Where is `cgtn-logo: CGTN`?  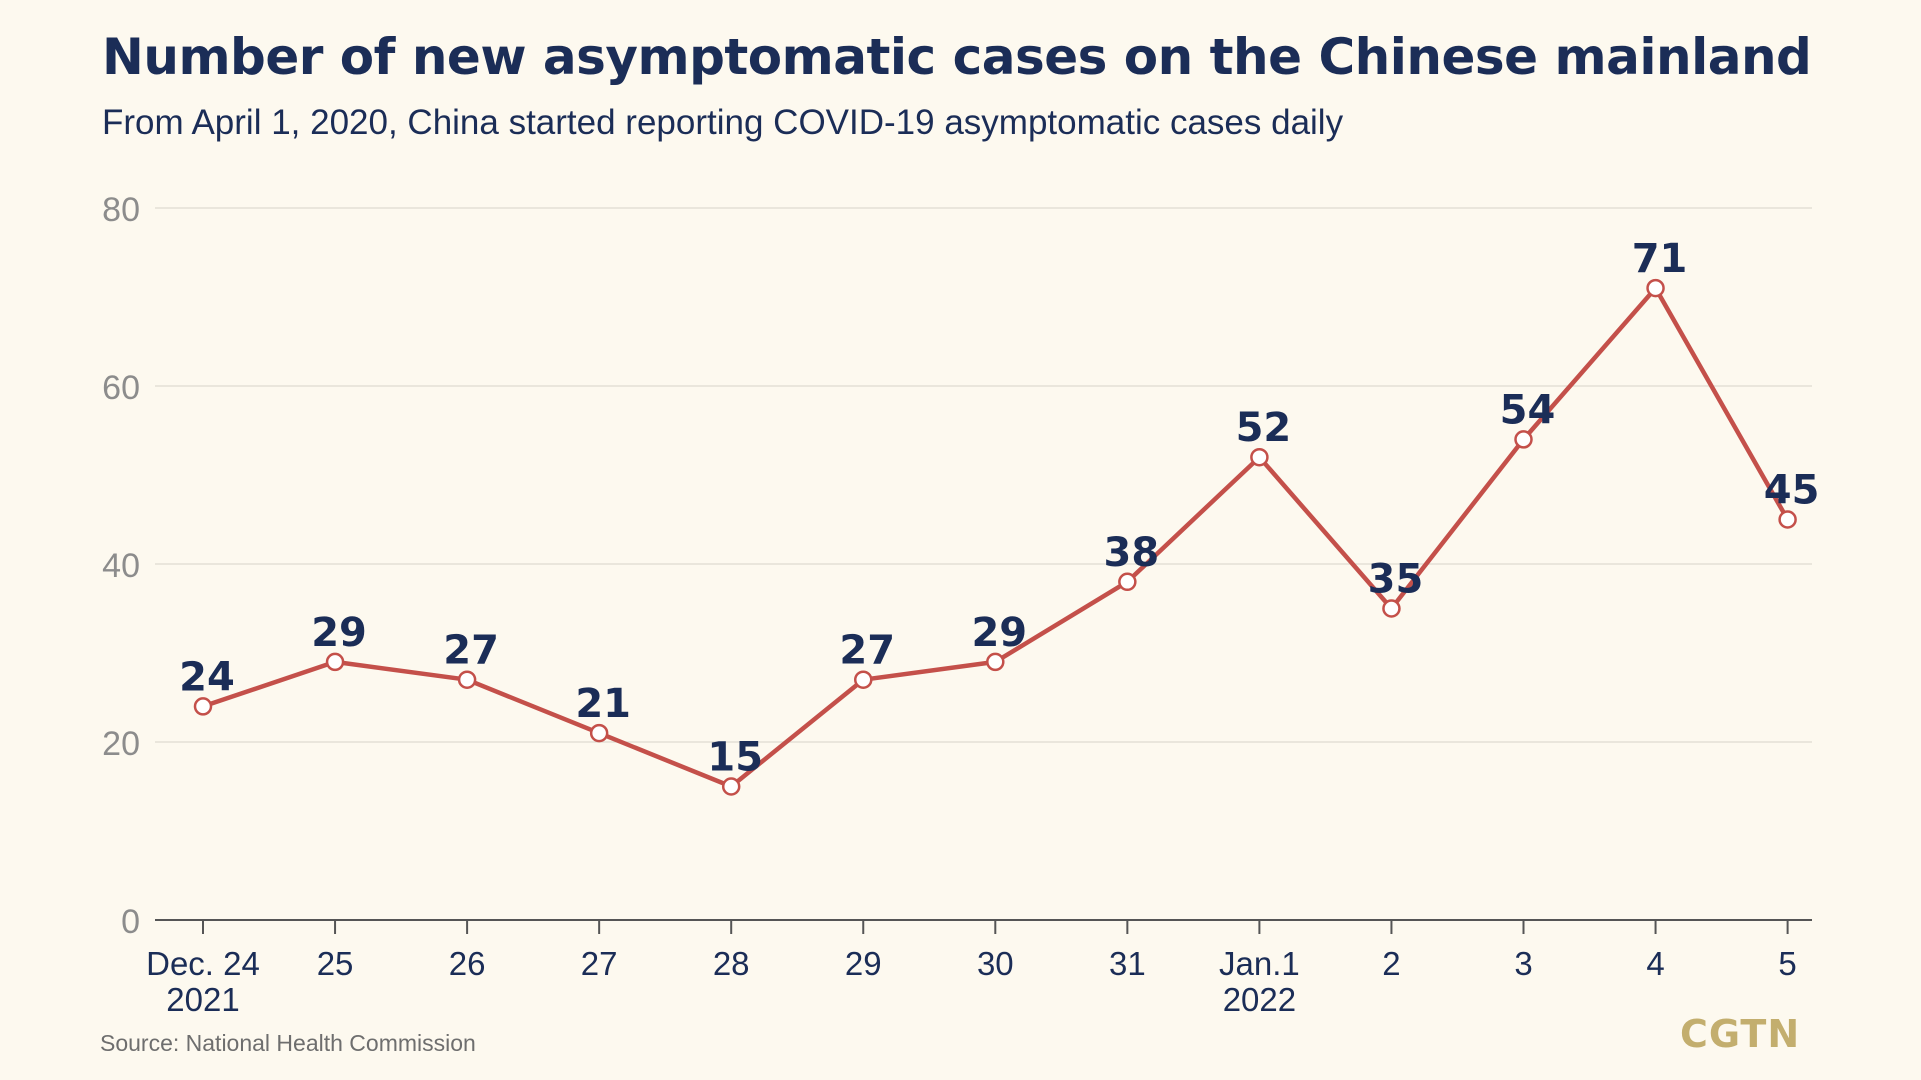
cgtn-logo: CGTN is located at coordinates (1740, 1034).